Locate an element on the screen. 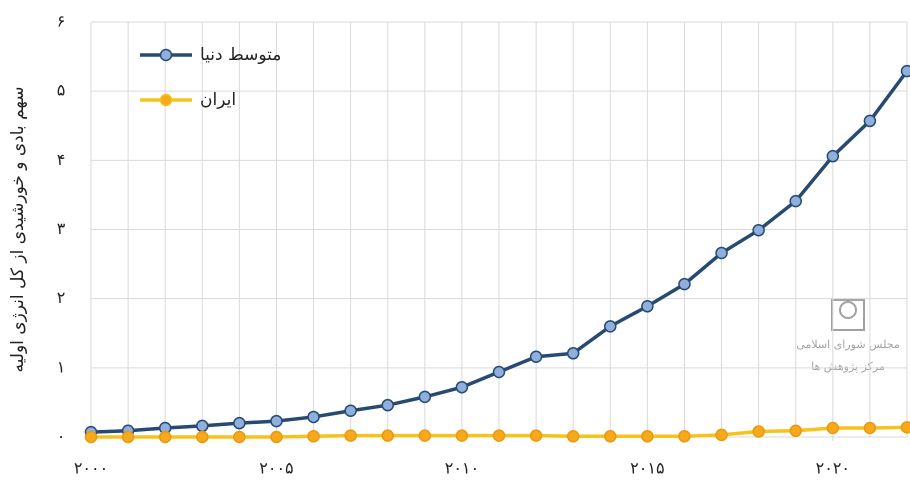 This screenshot has height=482, width=910. x-tick-label: ۲۰۲۰ is located at coordinates (833, 468).